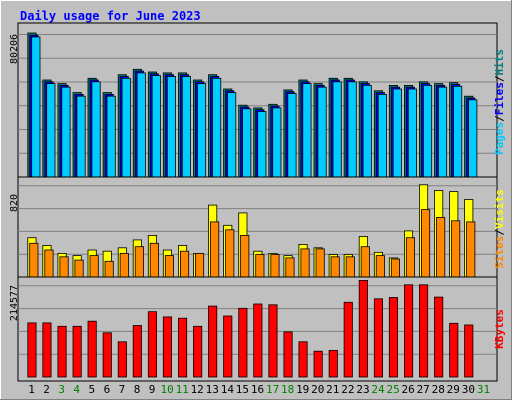 The image size is (512, 404). I want to click on x-tick-label: 8, so click(137, 389).